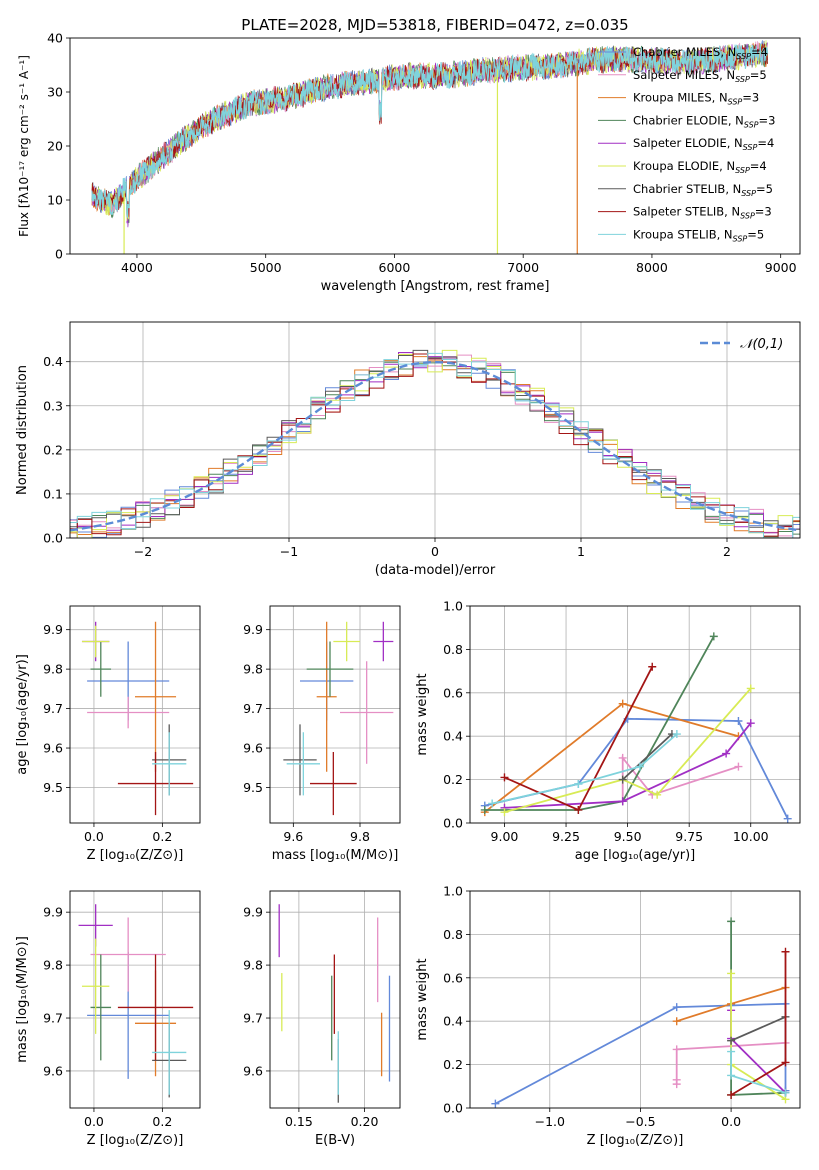 The width and height of the screenshot is (819, 1170). I want to click on legend-label: Kroupa MILES, NSSP=3, so click(696, 99).